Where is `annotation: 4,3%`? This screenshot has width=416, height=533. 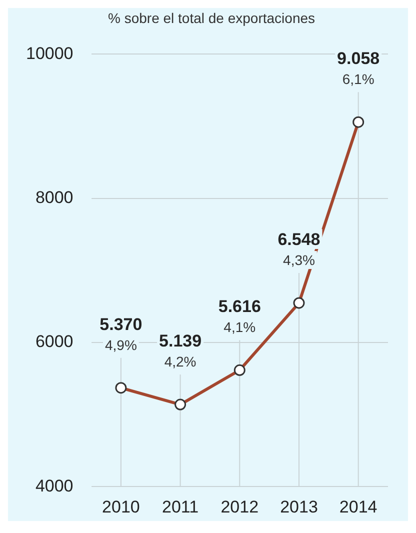
annotation: 4,3% is located at coordinates (299, 260).